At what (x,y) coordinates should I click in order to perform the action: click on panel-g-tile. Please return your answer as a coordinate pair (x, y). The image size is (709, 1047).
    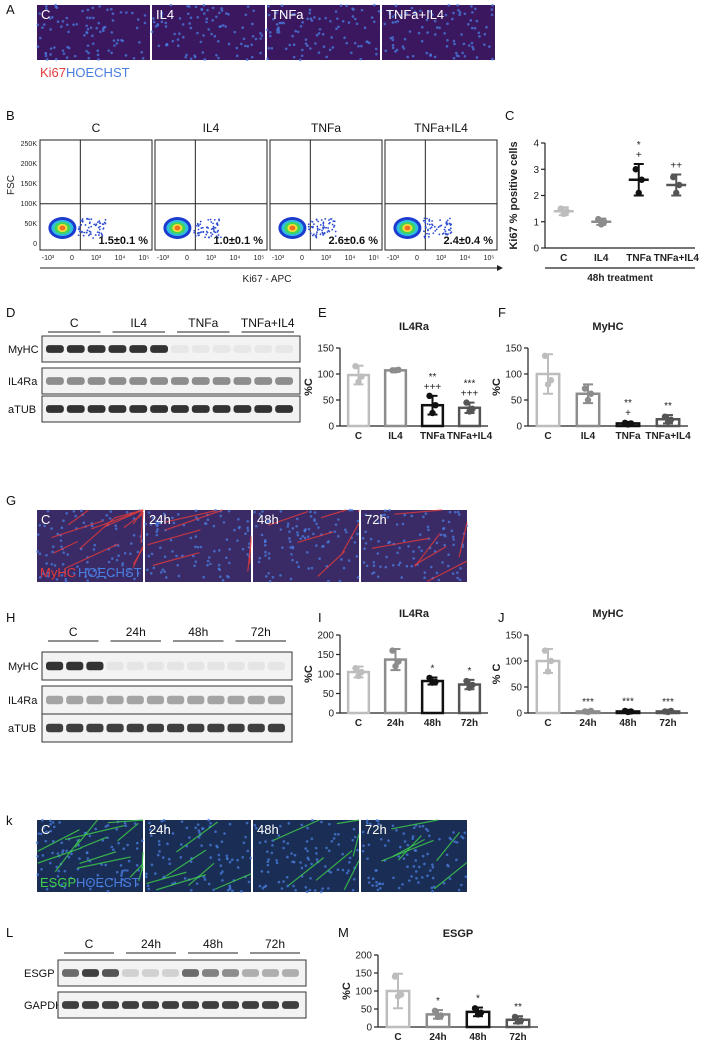
    Looking at the image, I should click on (415, 545).